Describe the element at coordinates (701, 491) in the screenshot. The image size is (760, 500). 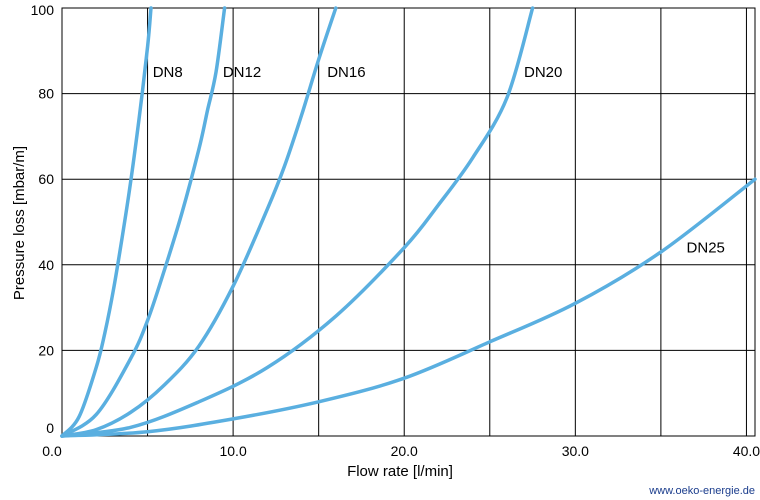
I see `credit-text: www.oeko-energie.de` at that location.